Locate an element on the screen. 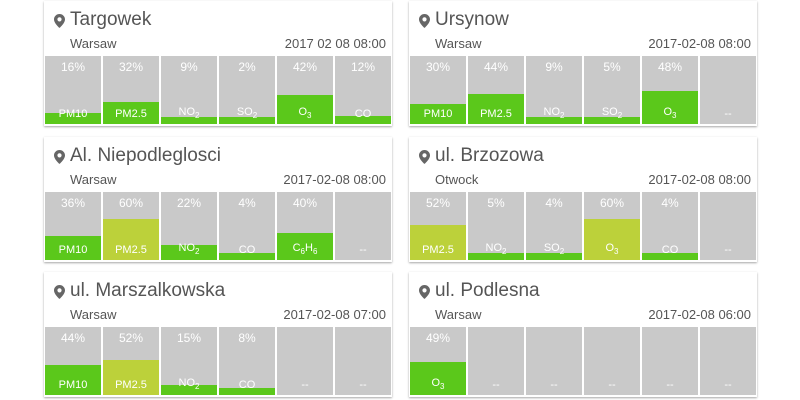 This screenshot has width=800, height=400. pollutant-tiles: 16% PM10 32% PM2.5 9% NO2 2% SO2 42% O3 12% CO is located at coordinates (218, 90).